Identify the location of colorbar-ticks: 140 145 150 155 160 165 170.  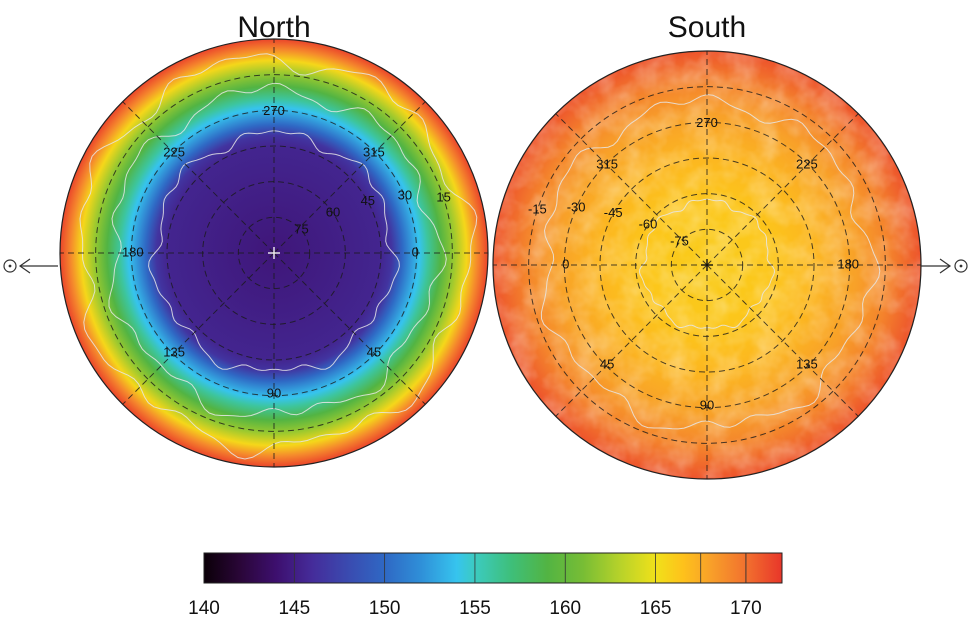
(475, 607).